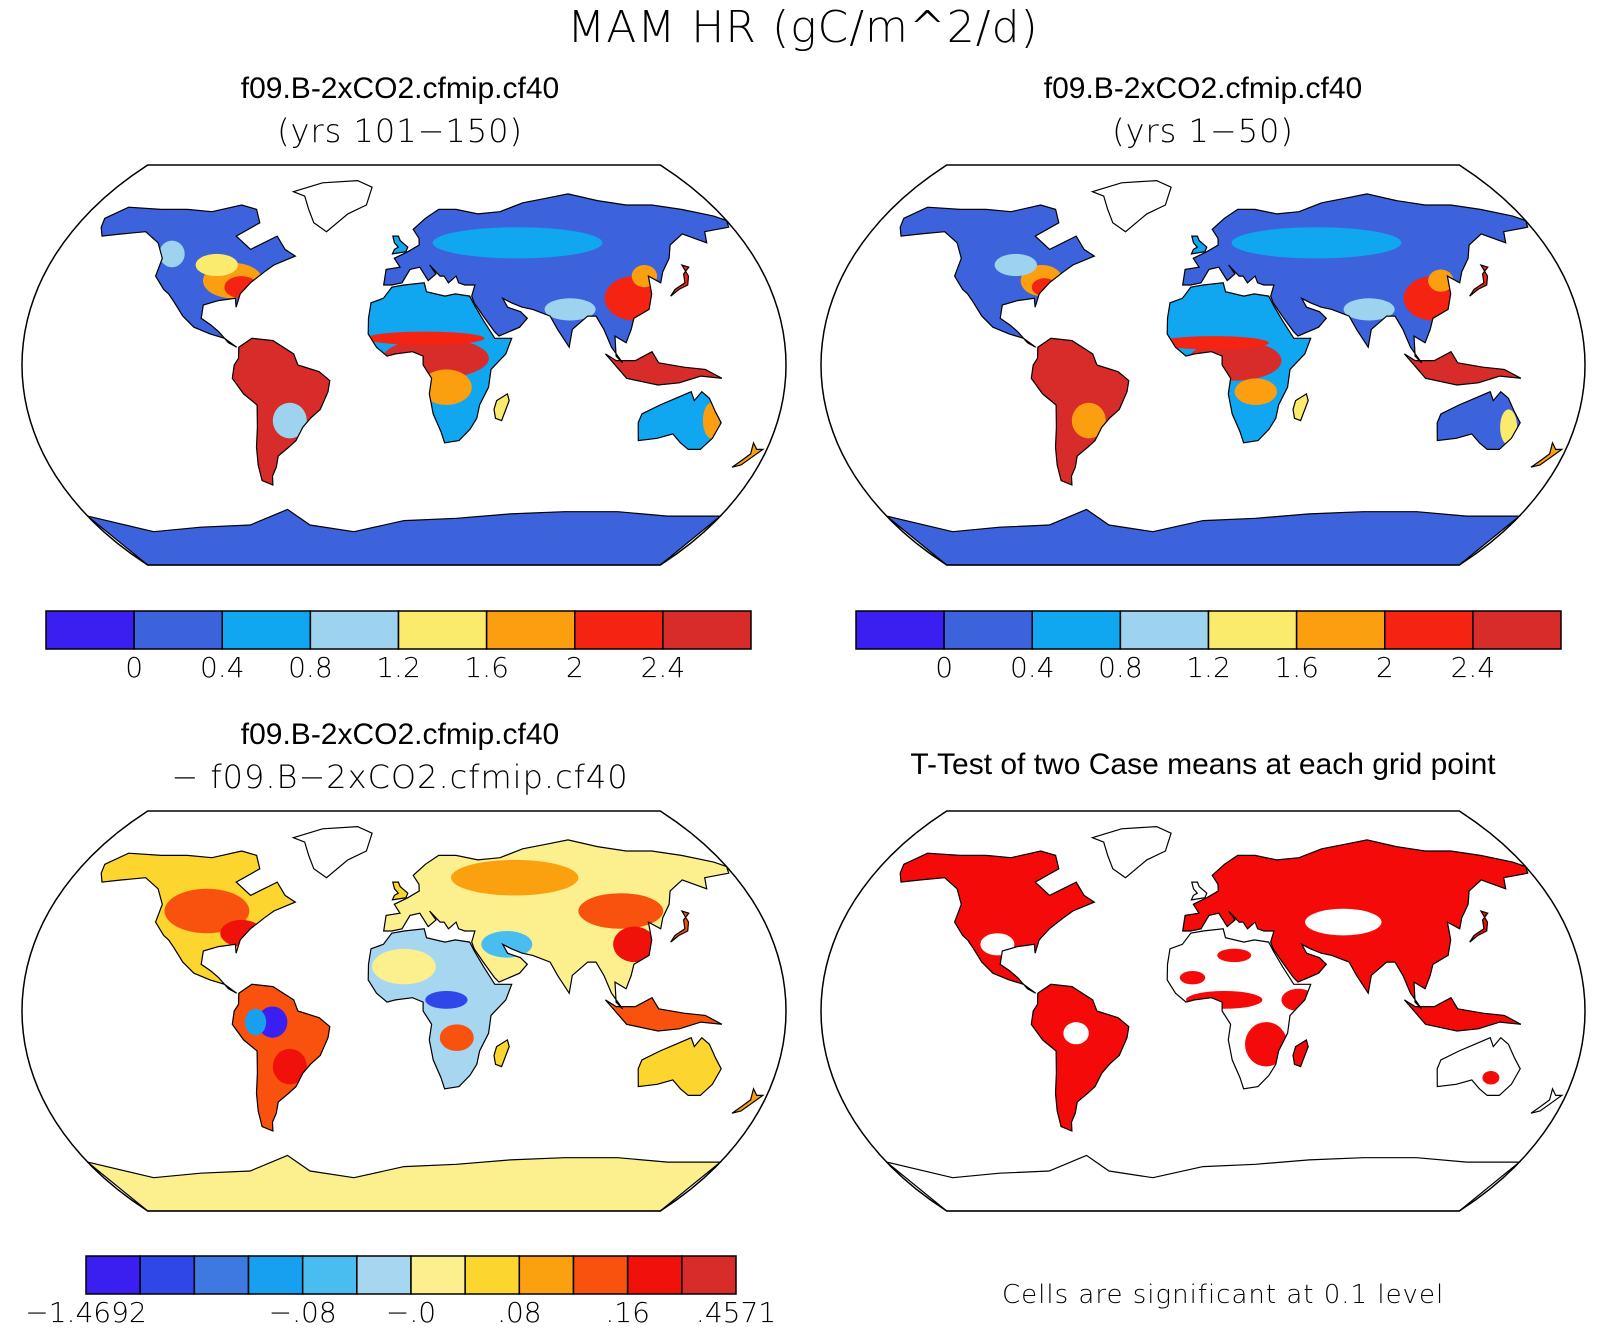  I want to click on coastline-indonesia, so click(1462, 368).